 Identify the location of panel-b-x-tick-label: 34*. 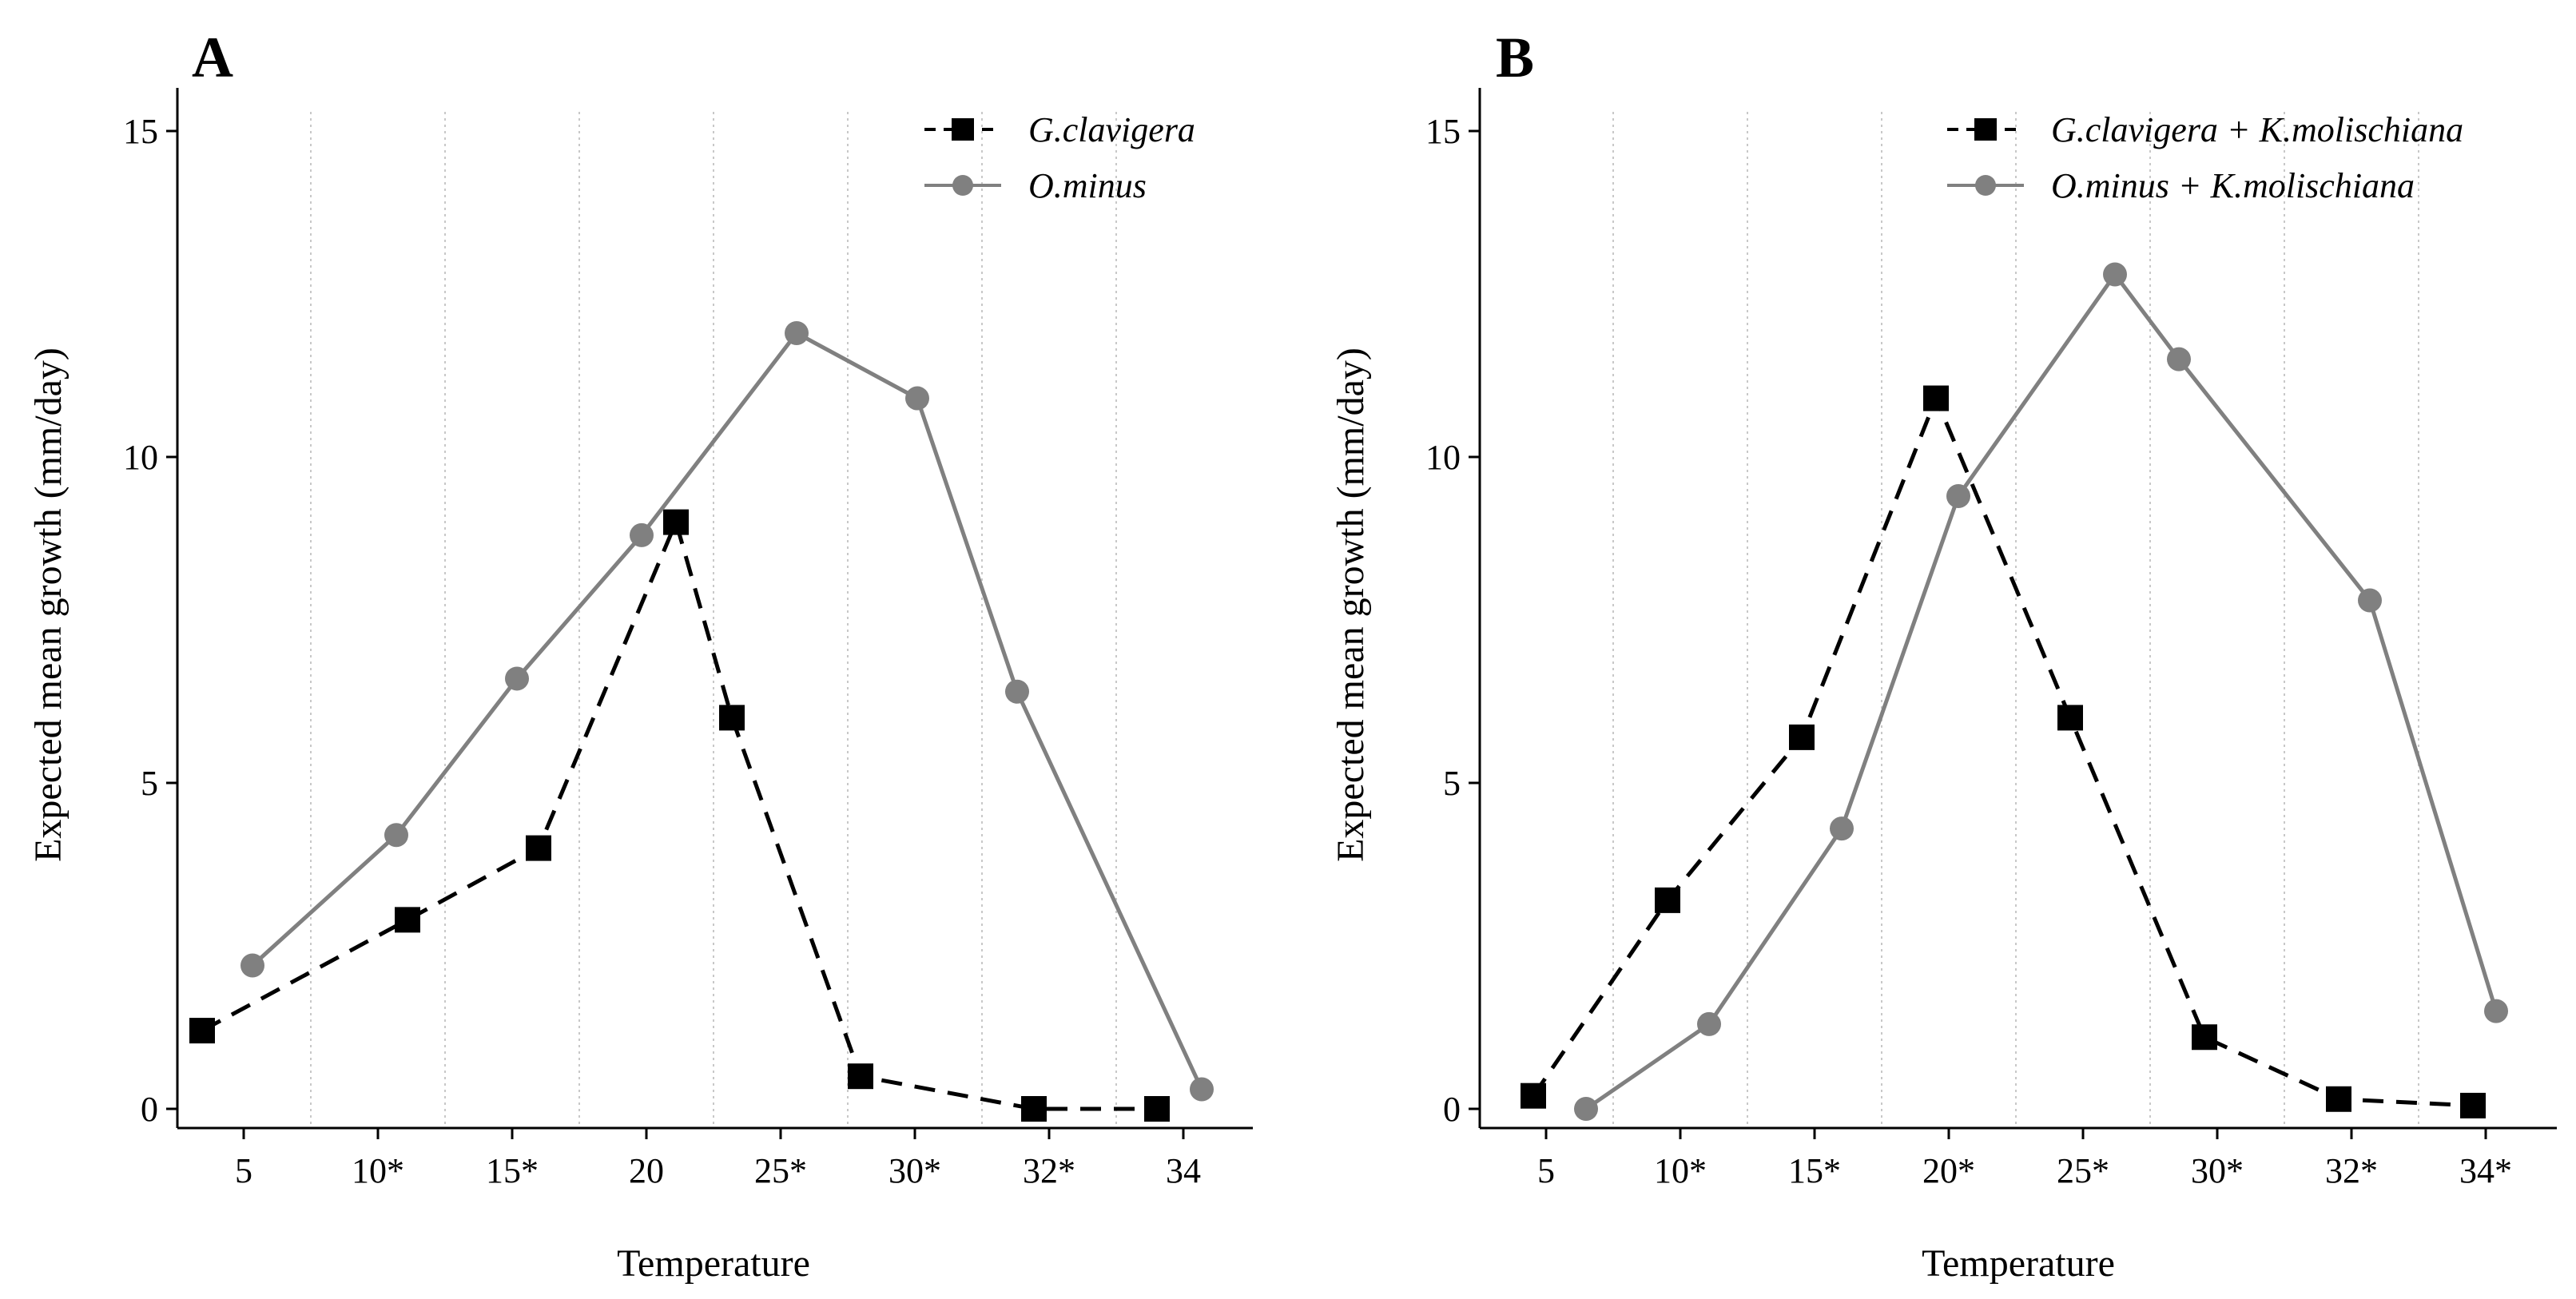
(2485, 1170).